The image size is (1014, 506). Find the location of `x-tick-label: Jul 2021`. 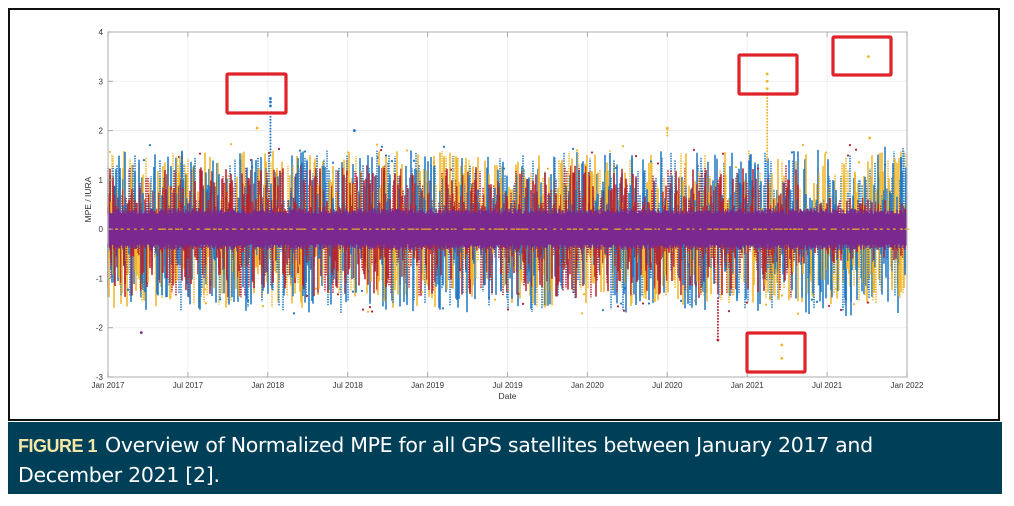

x-tick-label: Jul 2021 is located at coordinates (827, 385).